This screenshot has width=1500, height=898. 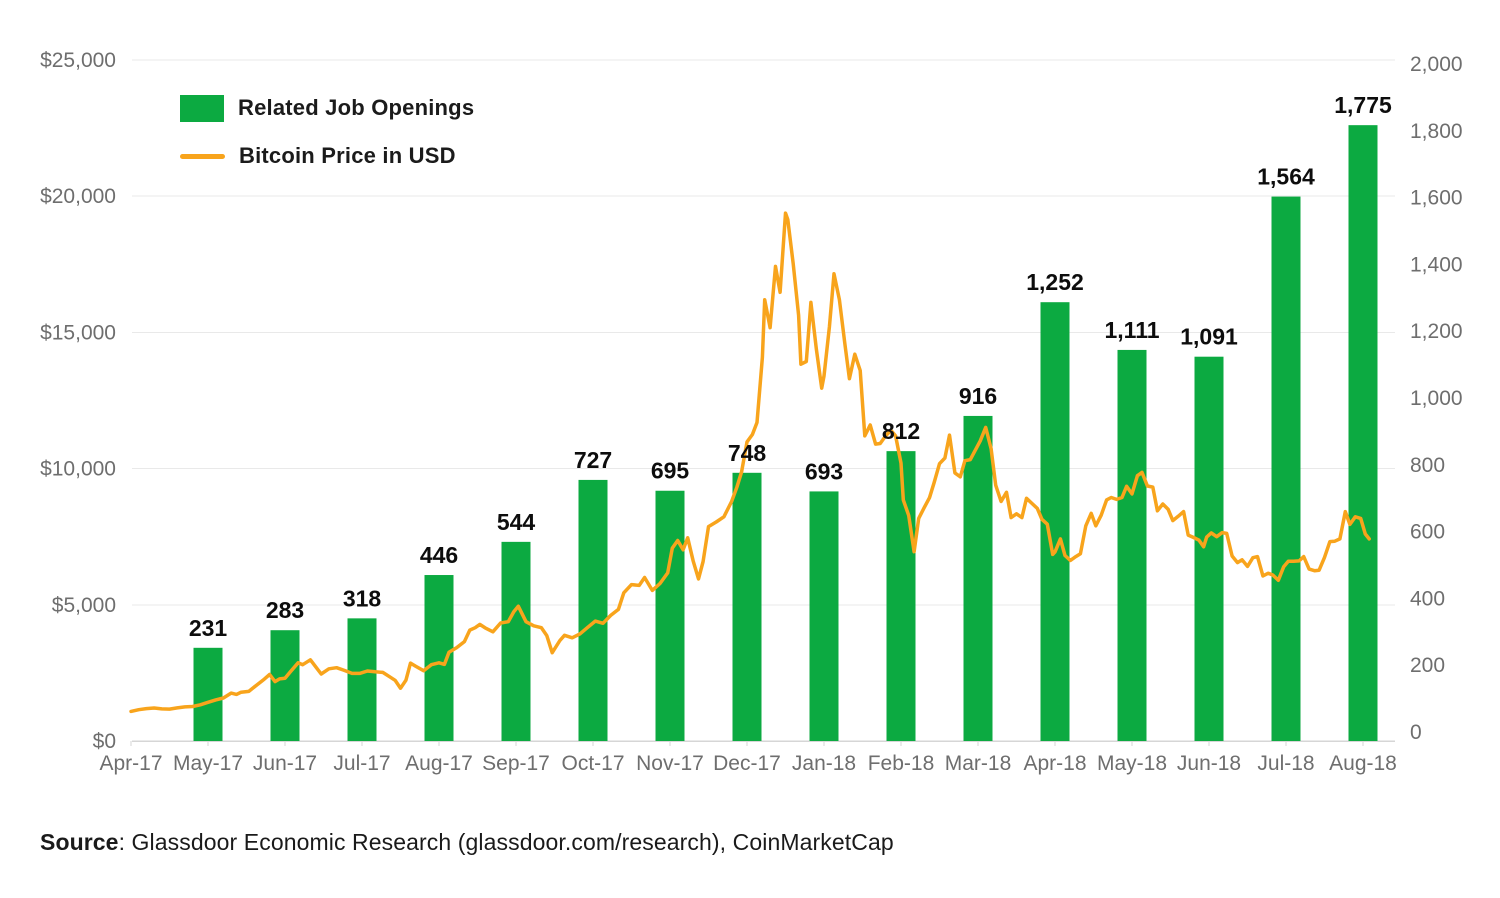 I want to click on legend-item-job-openings: Related Job Openings, so click(x=327, y=108).